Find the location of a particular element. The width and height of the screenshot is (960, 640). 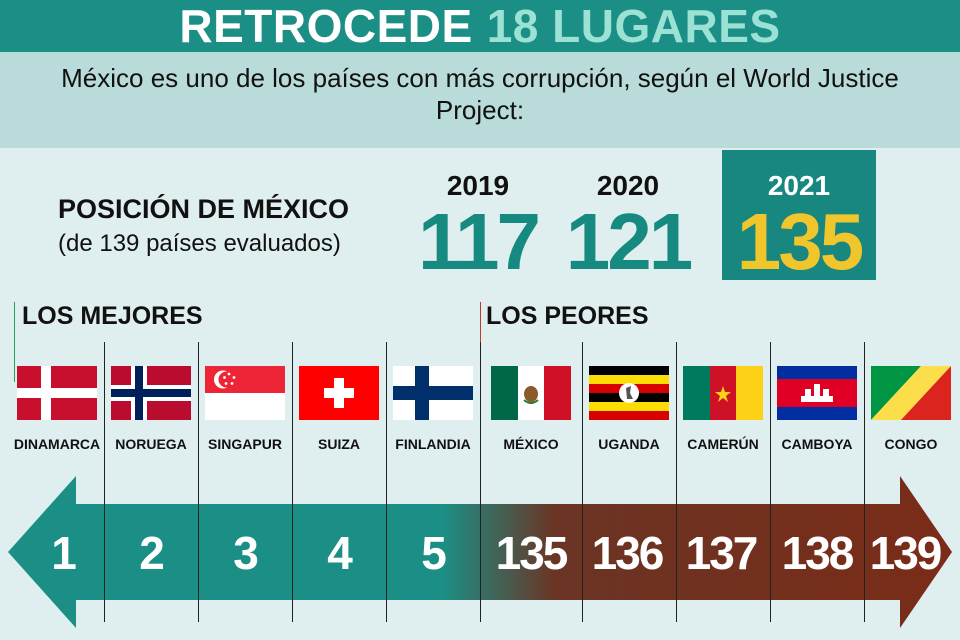

finland-flag-icon is located at coordinates (433, 393).